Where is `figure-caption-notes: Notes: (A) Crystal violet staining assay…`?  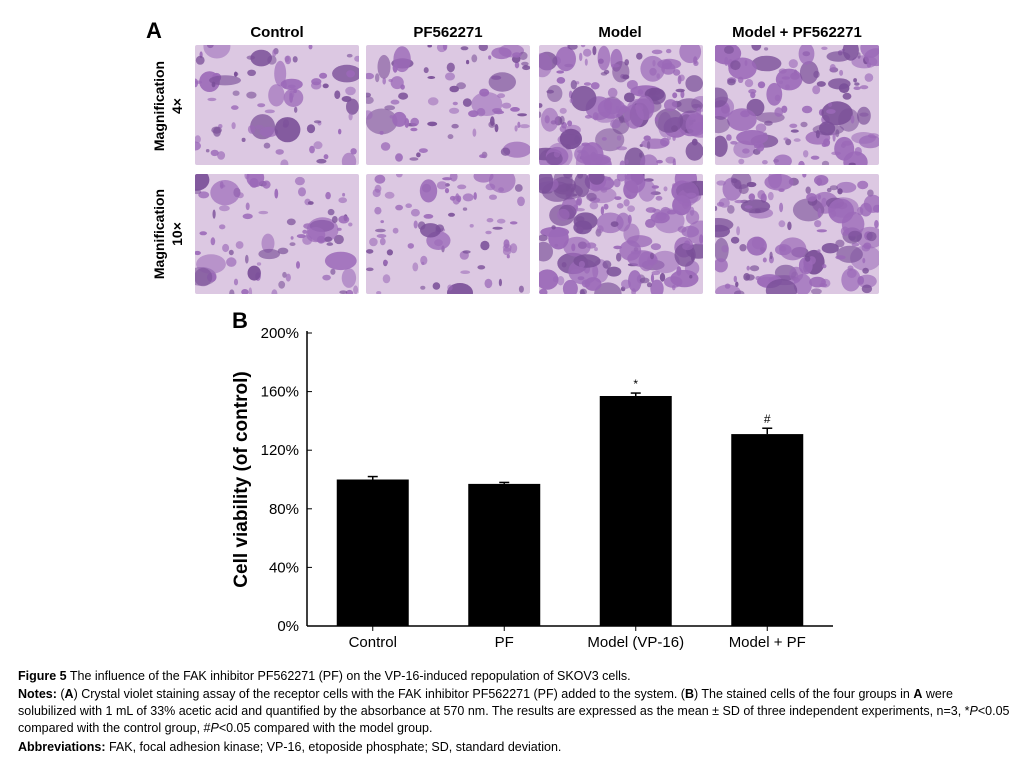 figure-caption-notes: Notes: (A) Crystal violet staining assay… is located at coordinates (514, 711).